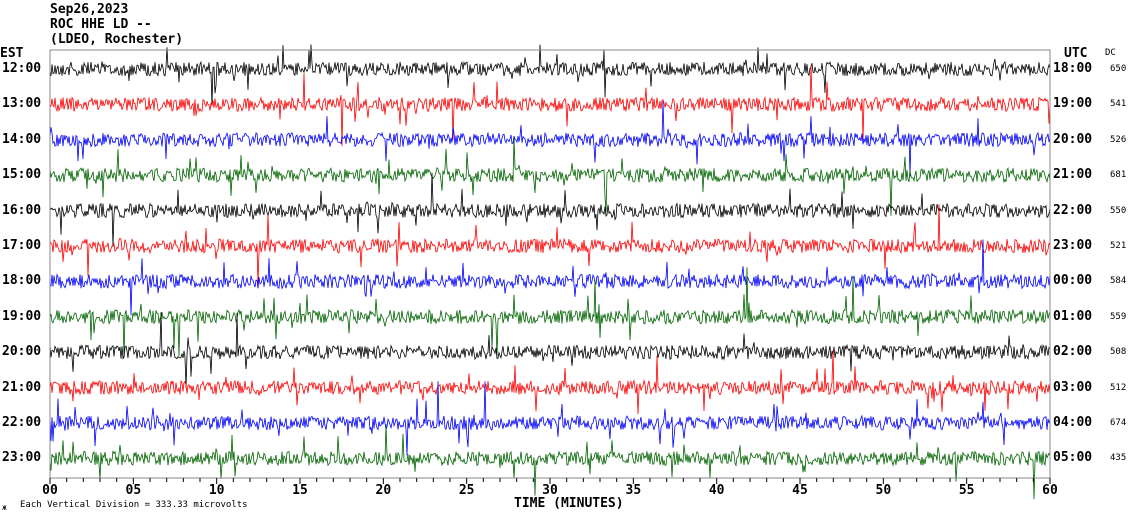 Image resolution: width=1130 pixels, height=519 pixels. Describe the element at coordinates (1073, 422) in the screenshot. I see `utc-label: 04:00` at that location.